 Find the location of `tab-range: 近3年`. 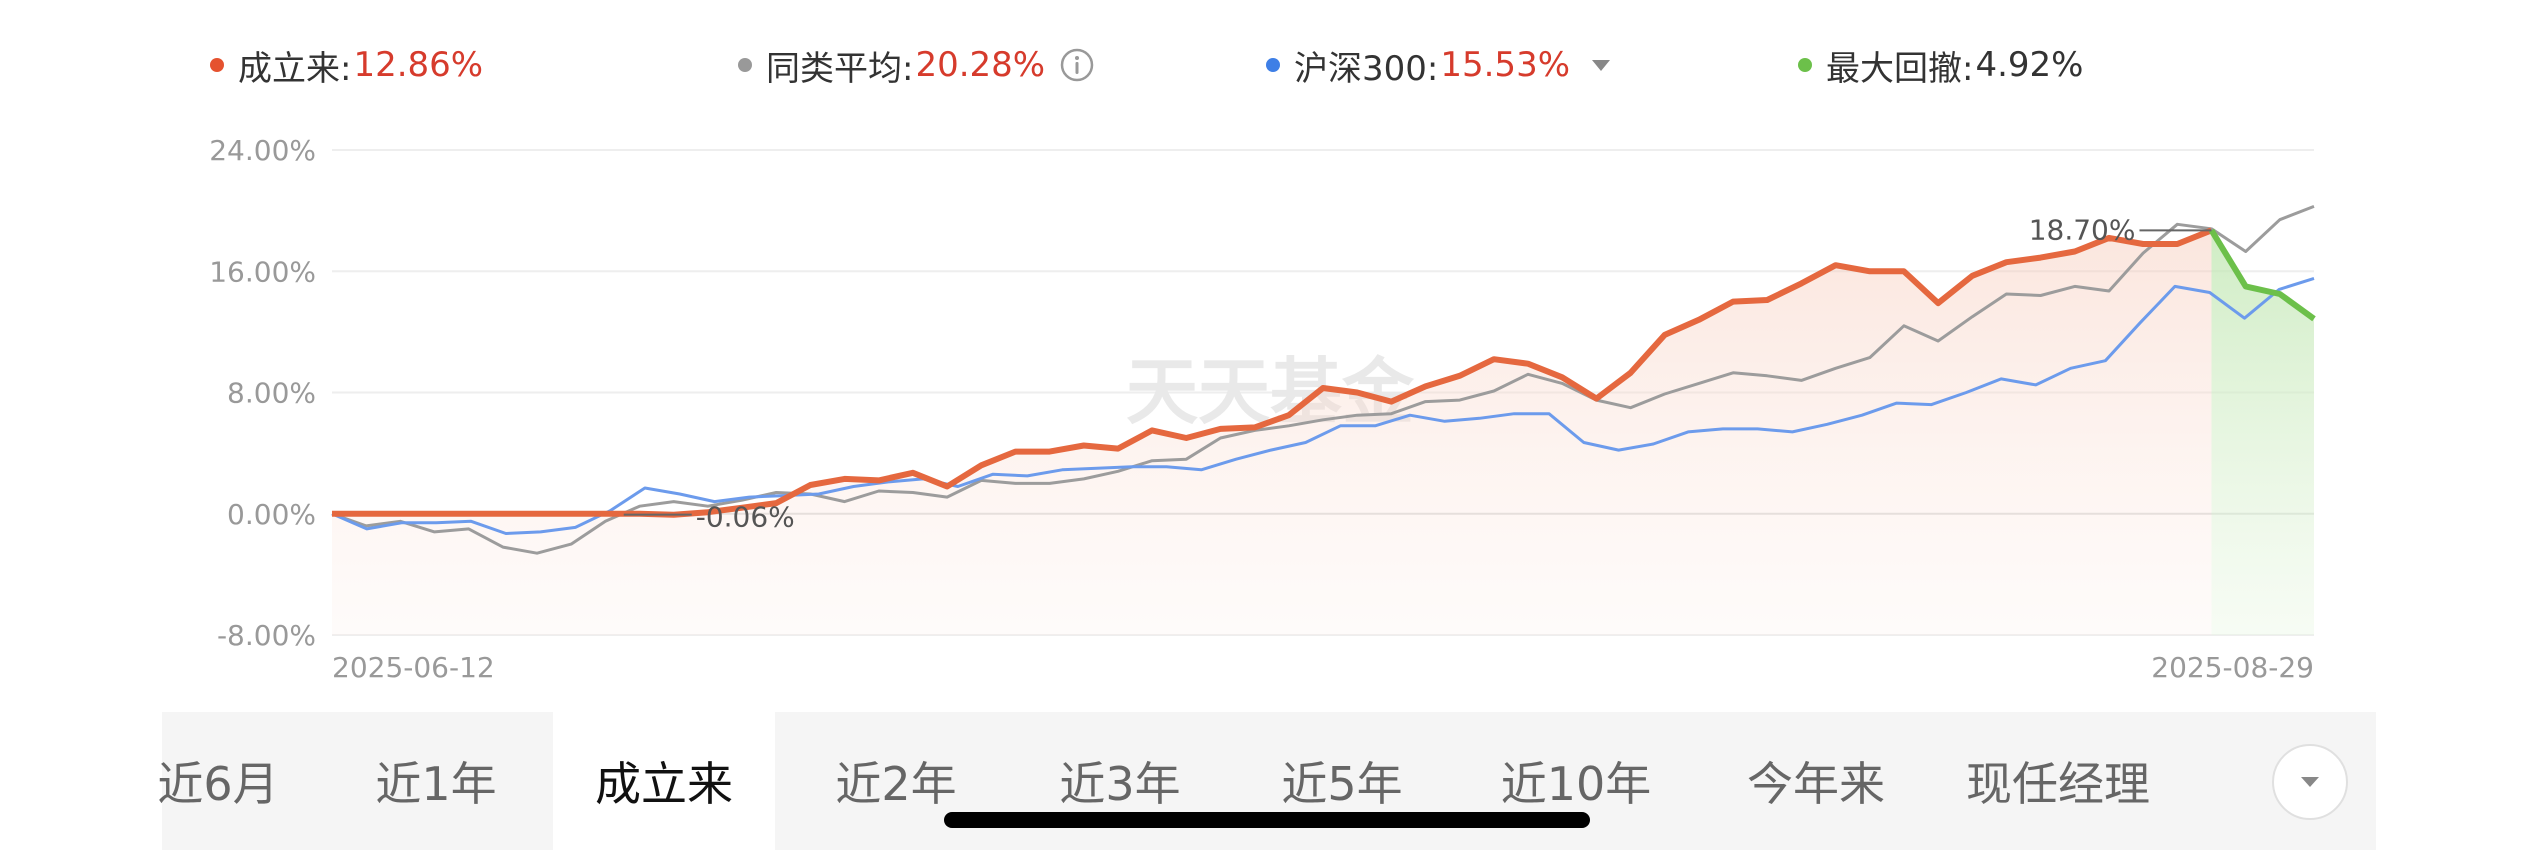

tab-range: 近3年 is located at coordinates (1120, 784).